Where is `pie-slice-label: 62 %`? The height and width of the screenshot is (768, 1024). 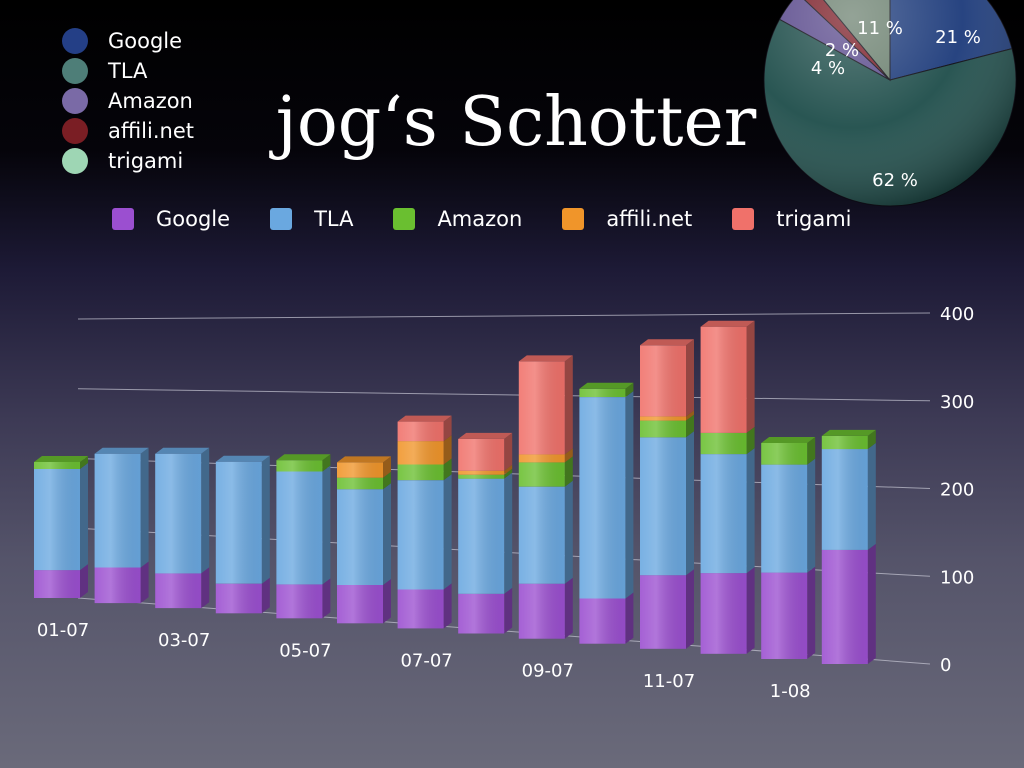
pie-slice-label: 62 % is located at coordinates (895, 180).